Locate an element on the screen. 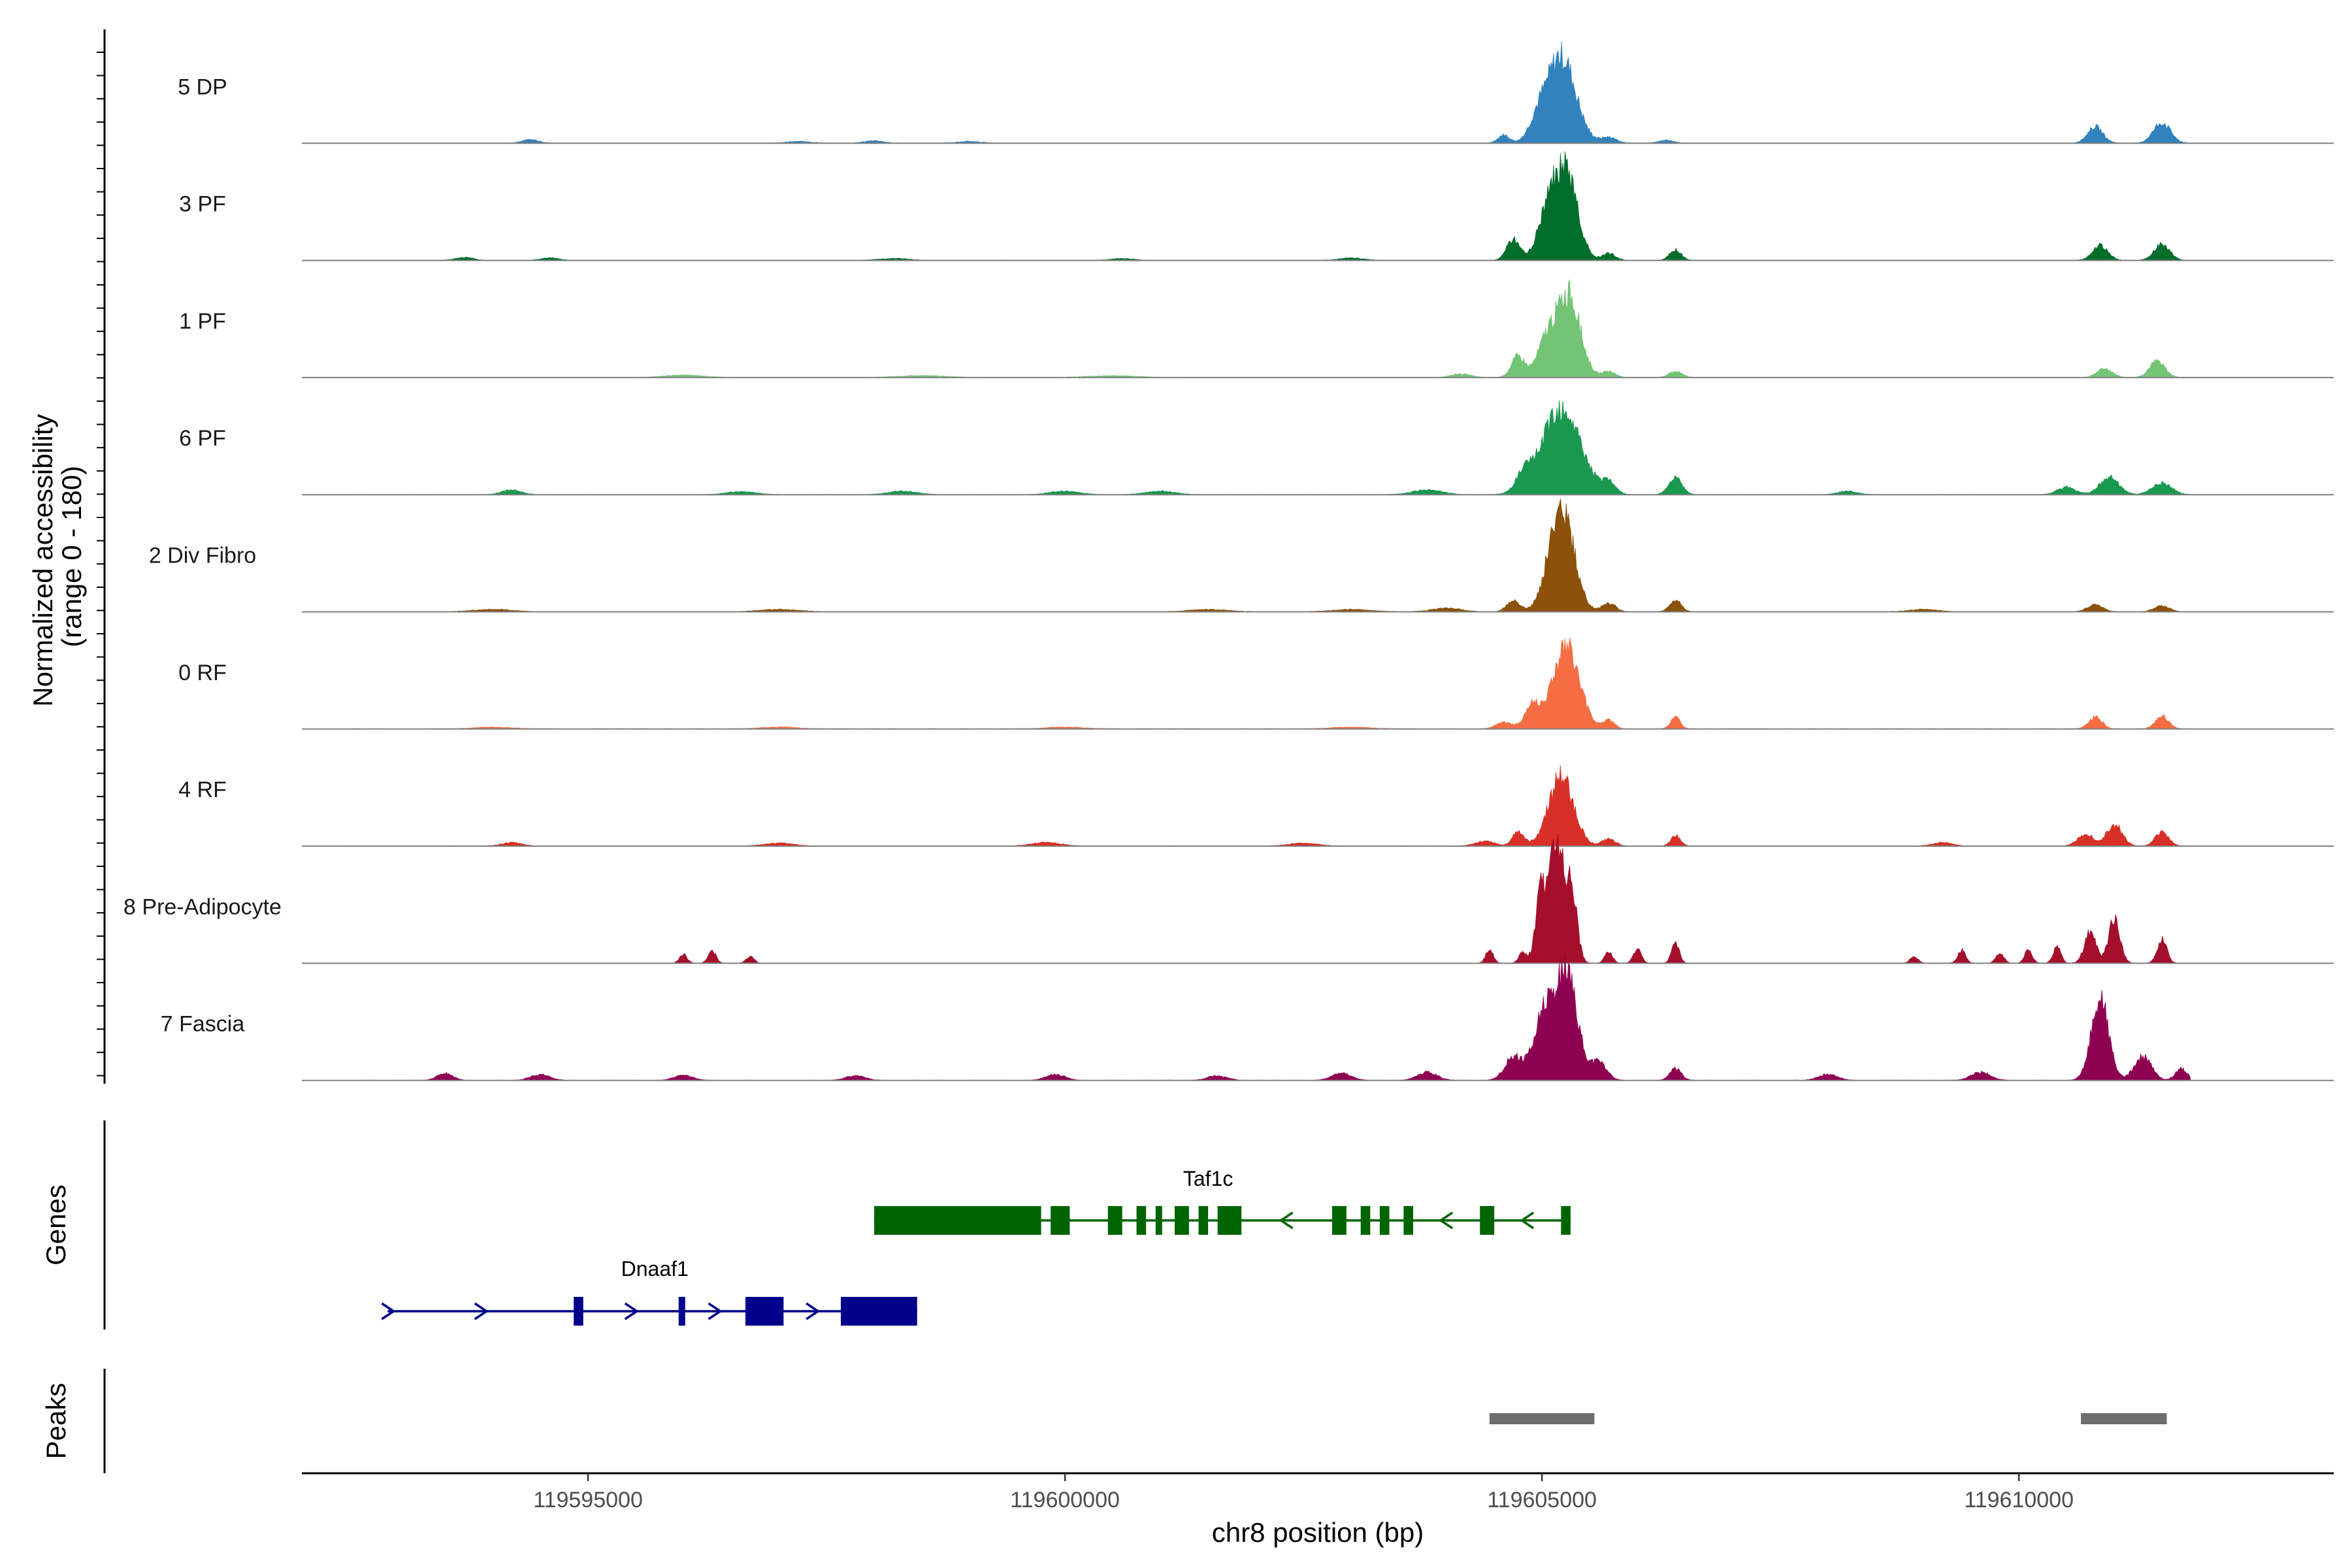  y-axis-title-line-1: Normalized accessibility is located at coordinates (42, 560).